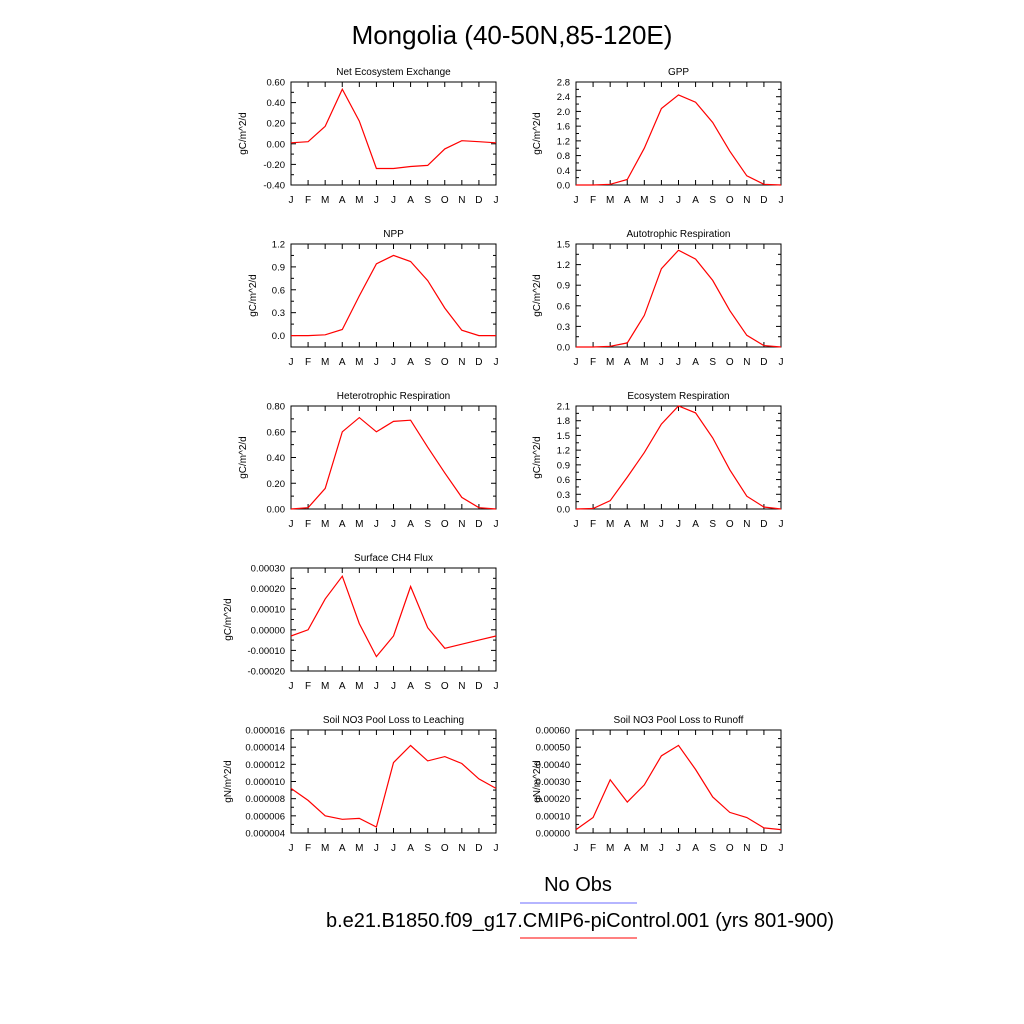 The image size is (1024, 1024). Describe the element at coordinates (563, 112) in the screenshot. I see `y-tick-label: 2.0` at that location.